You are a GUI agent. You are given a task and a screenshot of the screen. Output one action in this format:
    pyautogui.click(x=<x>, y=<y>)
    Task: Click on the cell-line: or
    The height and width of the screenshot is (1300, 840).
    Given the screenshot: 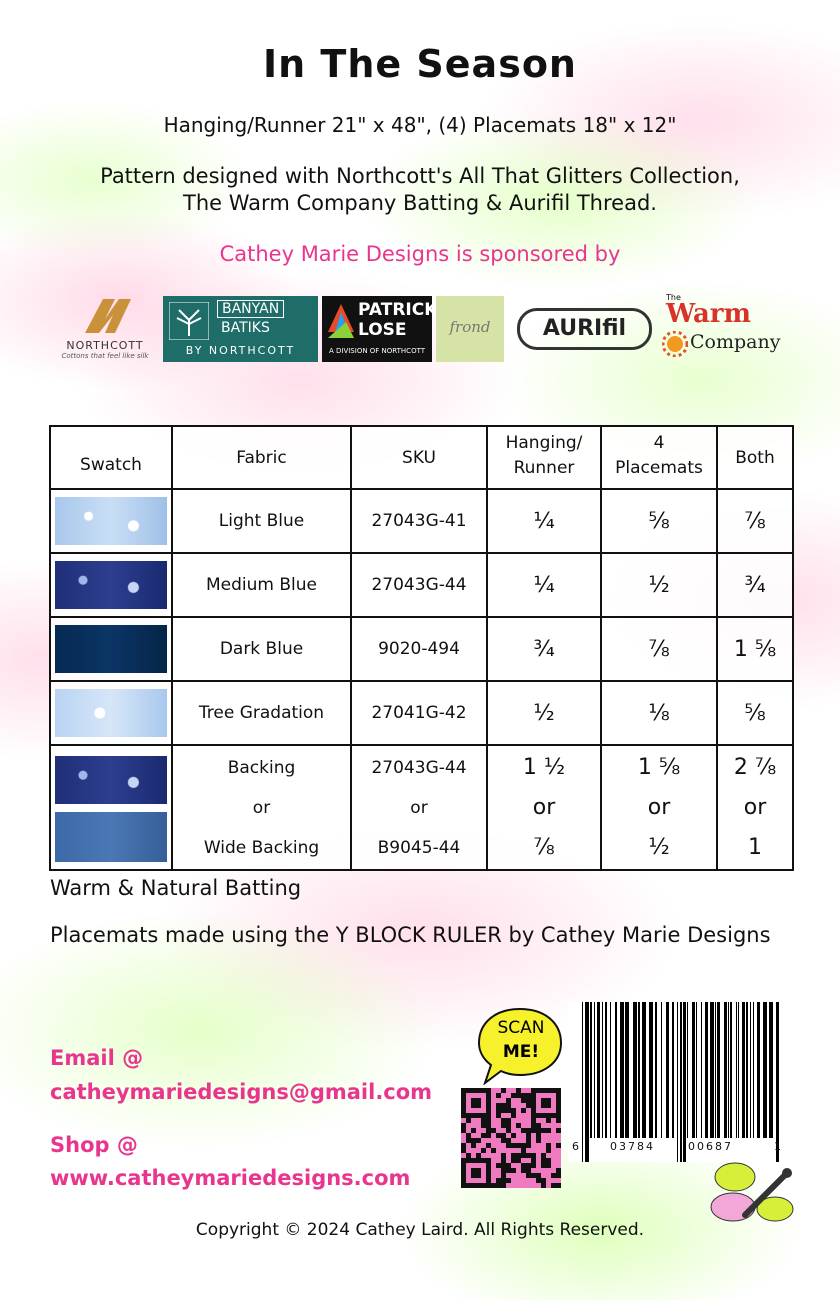 What is the action you would take?
    pyautogui.click(x=544, y=807)
    